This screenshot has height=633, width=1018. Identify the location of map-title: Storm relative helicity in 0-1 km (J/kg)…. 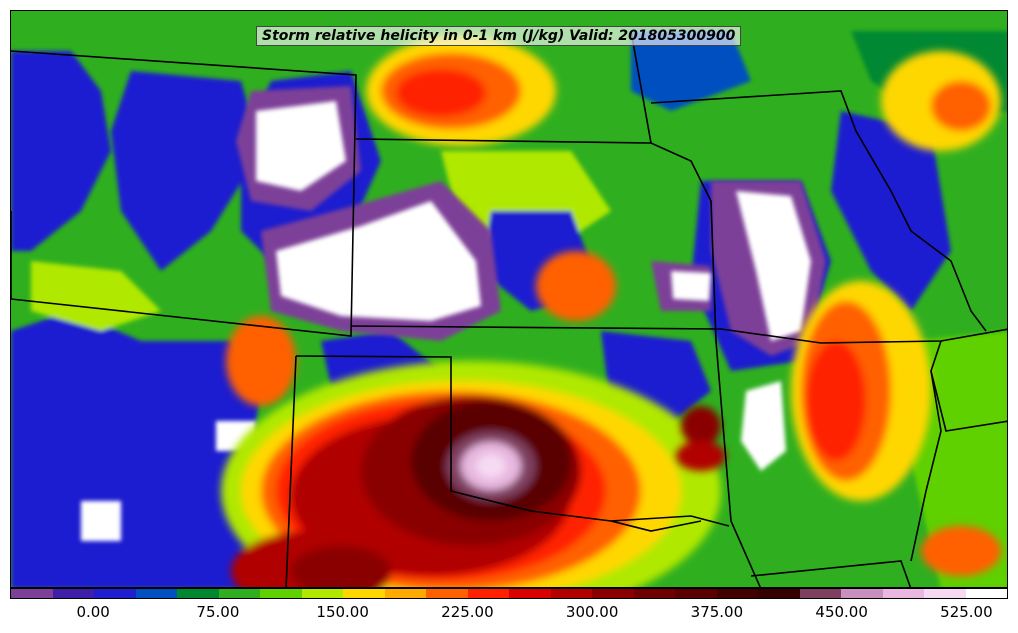
(499, 36).